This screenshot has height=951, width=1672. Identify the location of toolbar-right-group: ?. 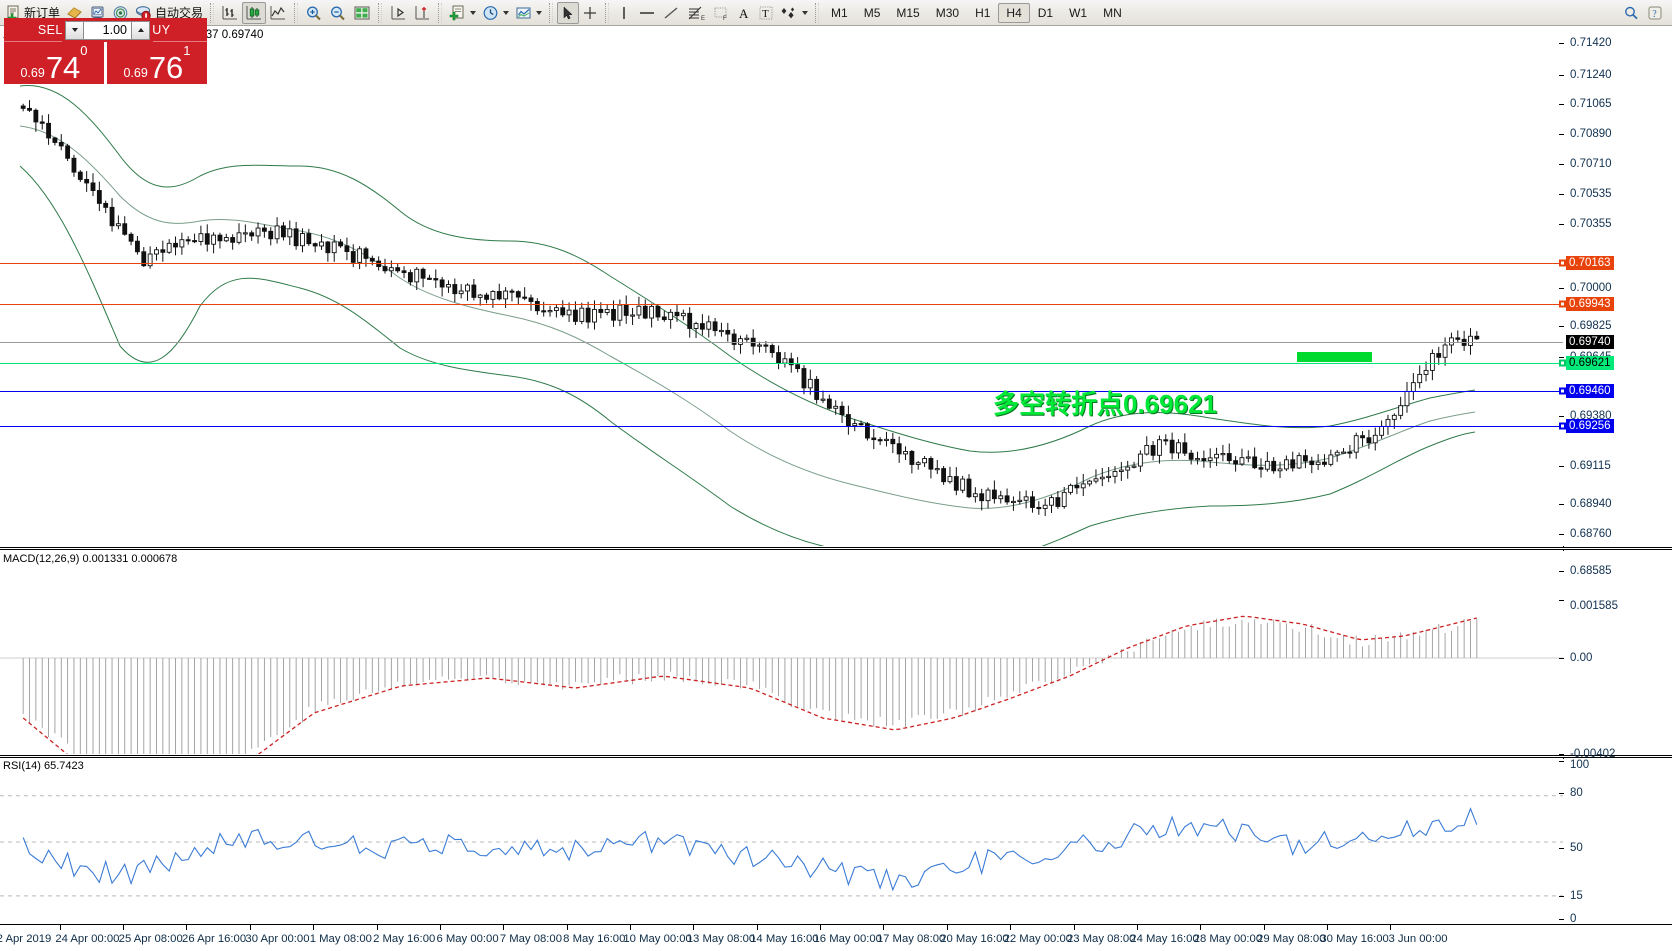
(1645, 13).